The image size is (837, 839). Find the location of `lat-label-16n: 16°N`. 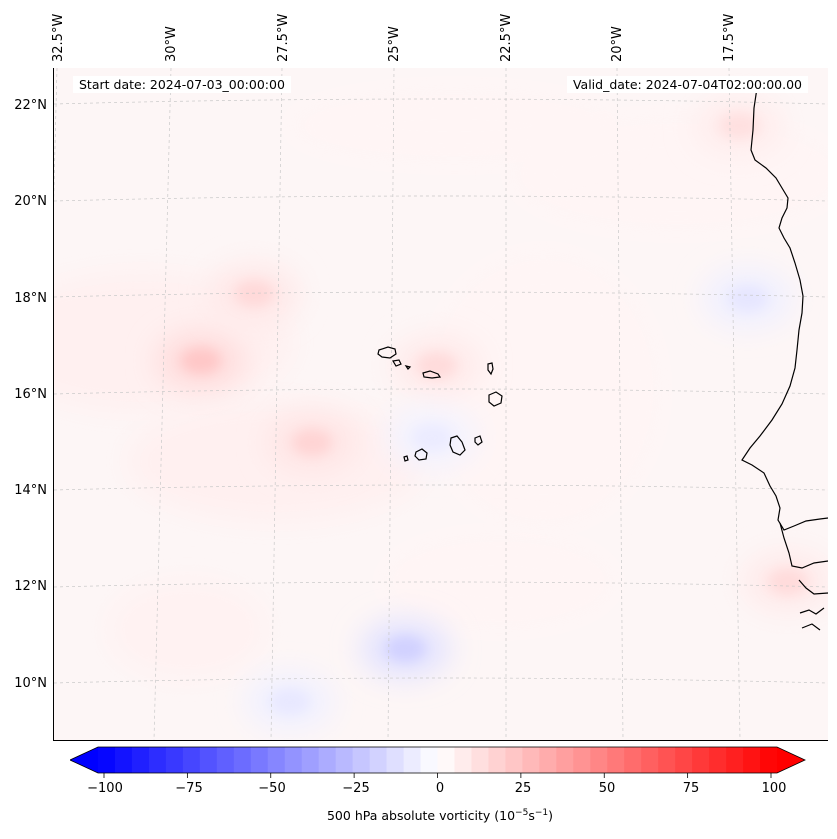

lat-label-16n: 16°N is located at coordinates (30, 394).